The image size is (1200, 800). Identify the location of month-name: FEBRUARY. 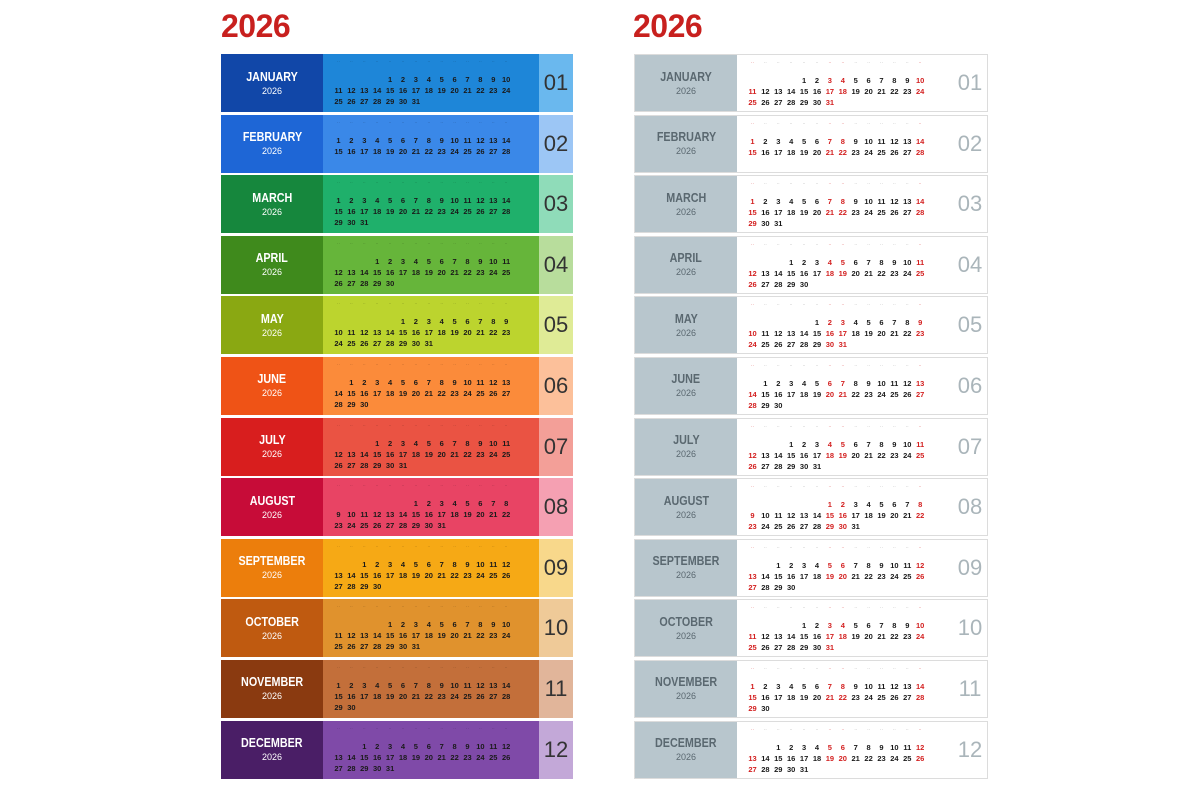
(272, 137).